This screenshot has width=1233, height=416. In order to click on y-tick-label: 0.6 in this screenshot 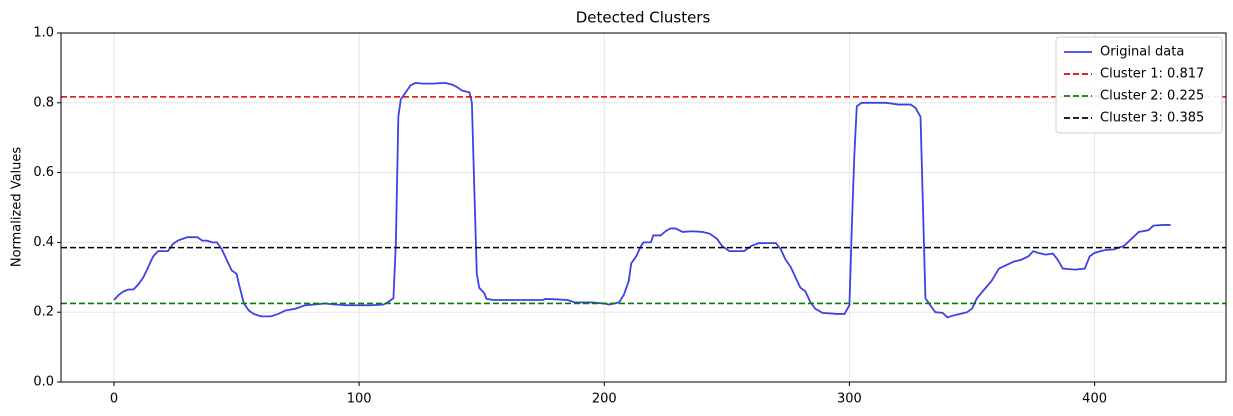, I will do `click(43, 172)`.